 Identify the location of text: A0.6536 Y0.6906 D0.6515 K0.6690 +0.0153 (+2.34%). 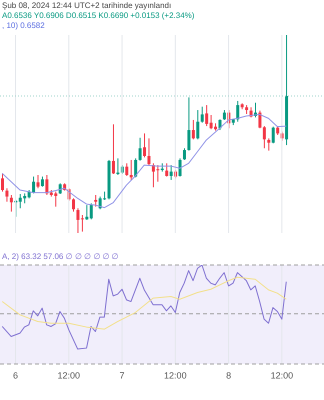
(98, 15).